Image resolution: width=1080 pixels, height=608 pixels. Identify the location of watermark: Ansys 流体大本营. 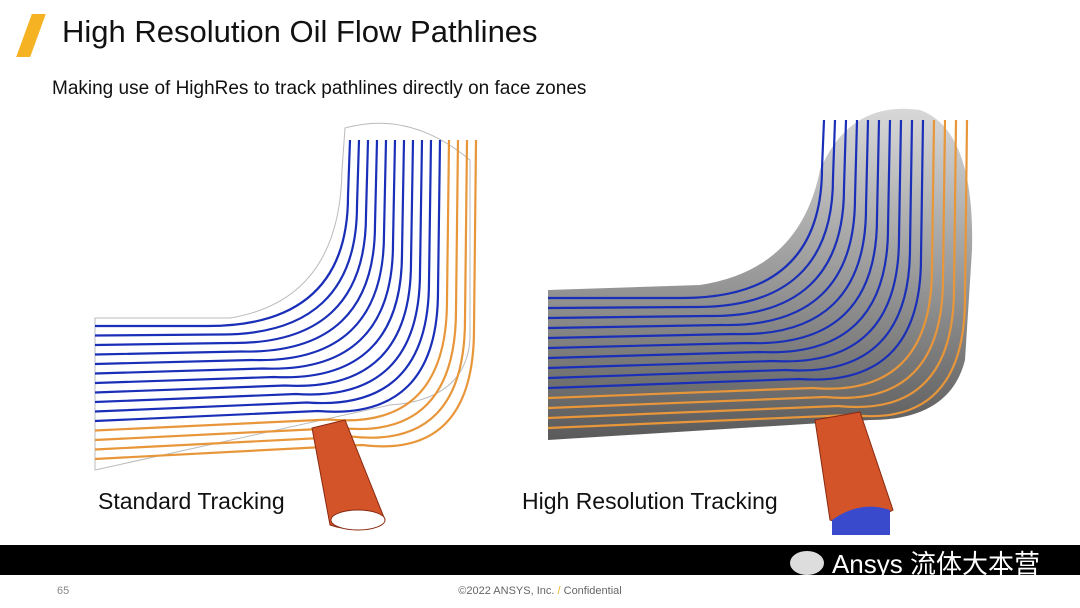
(914, 562).